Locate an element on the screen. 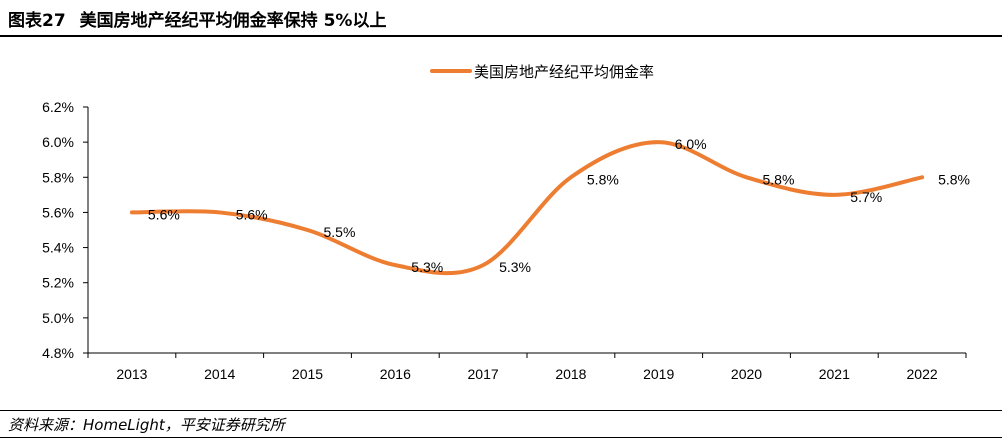 The width and height of the screenshot is (1002, 442). x-tick-label: 2016 is located at coordinates (395, 374).